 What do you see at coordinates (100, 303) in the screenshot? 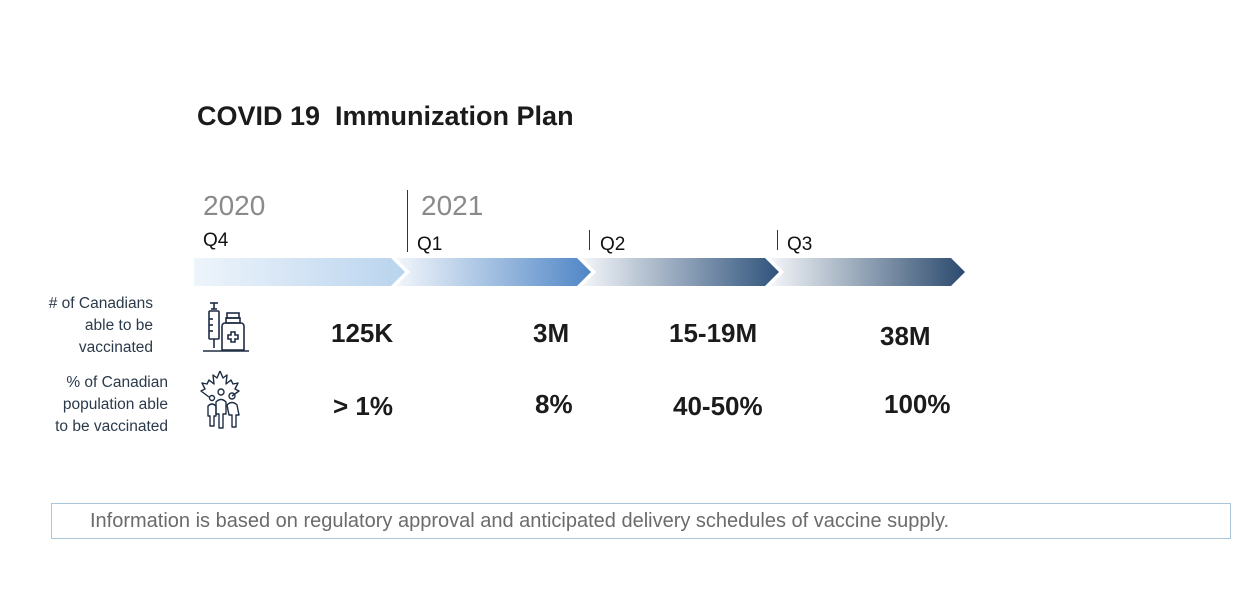
I see `row-label-line: # of Canadians` at bounding box center [100, 303].